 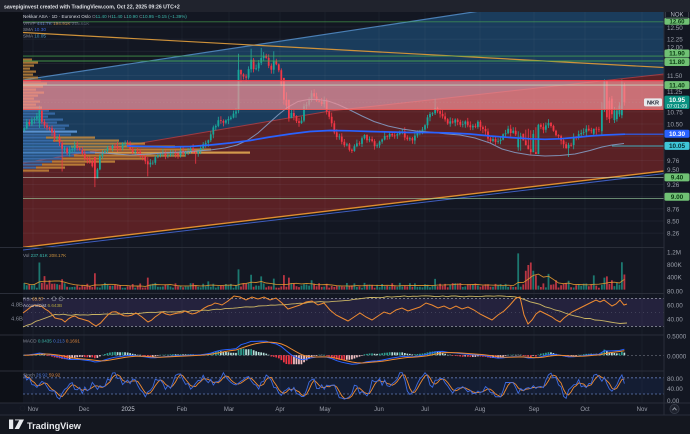 I want to click on svg-text: SMA 10.30, so click(x=34, y=29).